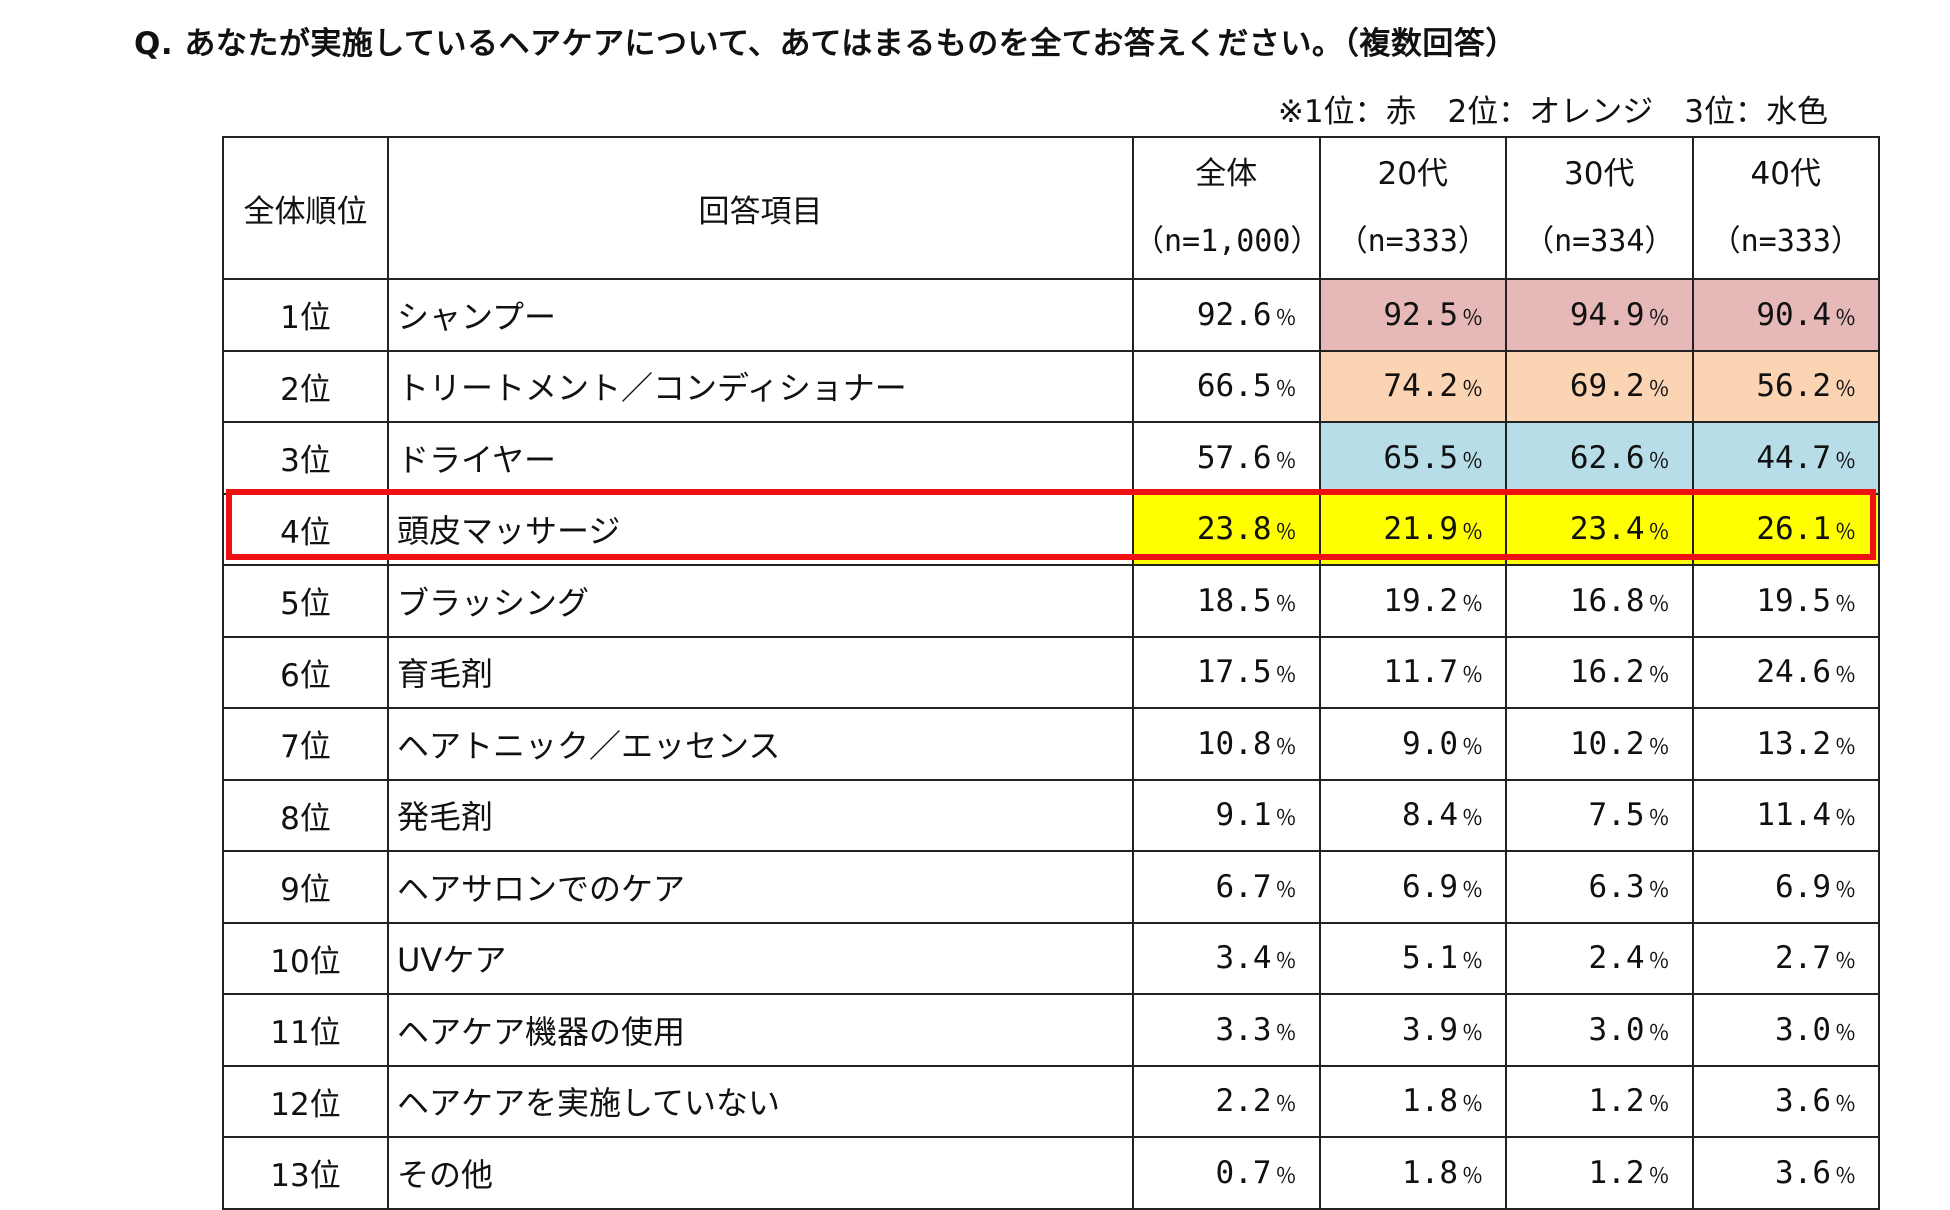  What do you see at coordinates (305, 1030) in the screenshot?
I see `rank-cell: 11位` at bounding box center [305, 1030].